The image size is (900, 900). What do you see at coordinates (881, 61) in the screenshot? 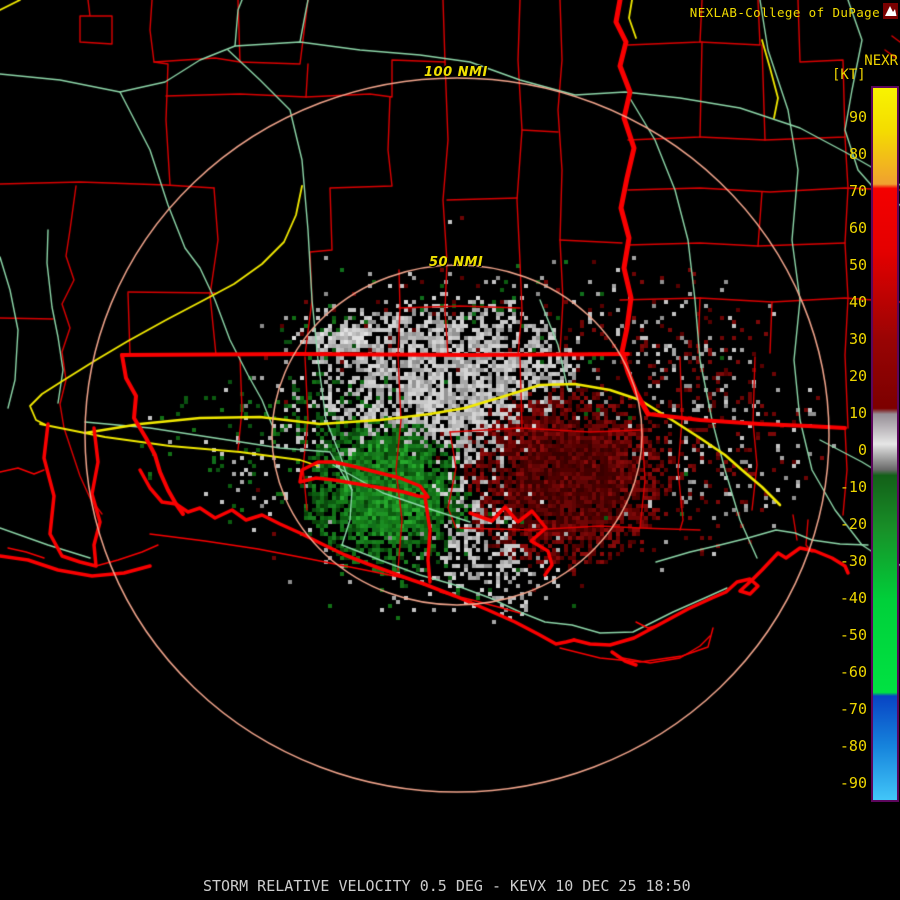
I see `colorbar-product-label: NEXR` at bounding box center [881, 61].